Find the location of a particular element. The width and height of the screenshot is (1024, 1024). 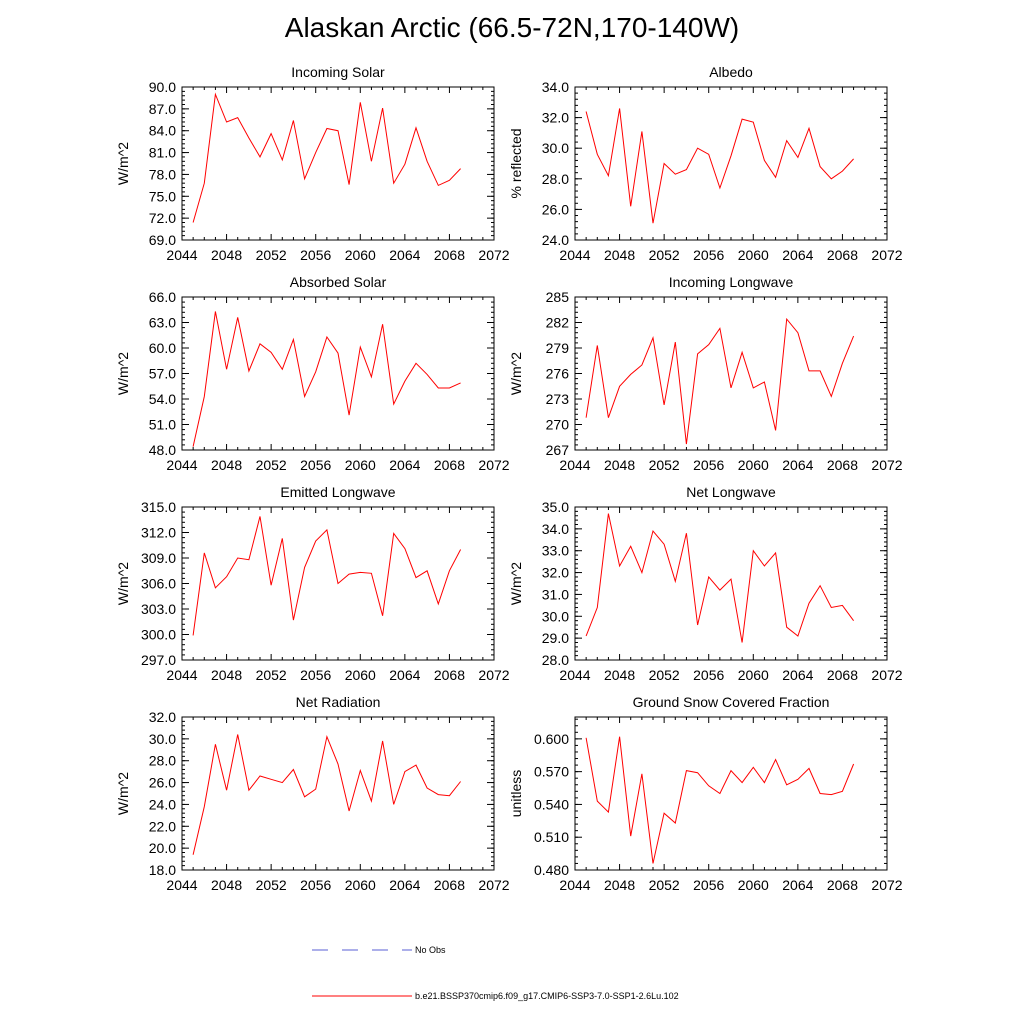

y-tick-label: 26.0 is located at coordinates (555, 209).